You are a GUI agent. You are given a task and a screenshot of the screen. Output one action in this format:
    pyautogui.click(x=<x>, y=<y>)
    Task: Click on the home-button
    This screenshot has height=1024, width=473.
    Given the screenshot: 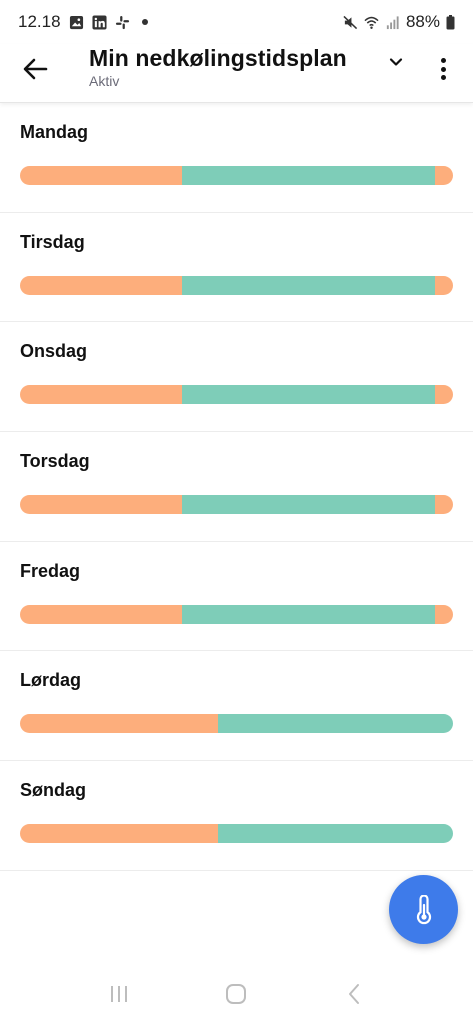 What is the action you would take?
    pyautogui.click(x=236, y=994)
    